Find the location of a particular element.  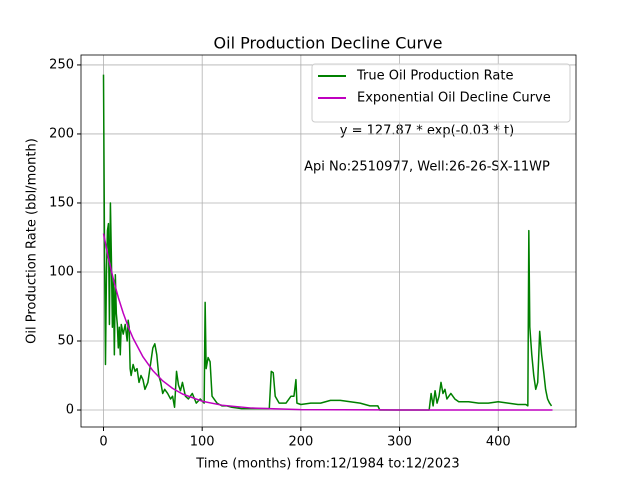

x-tick-label: 300 is located at coordinates (399, 442).